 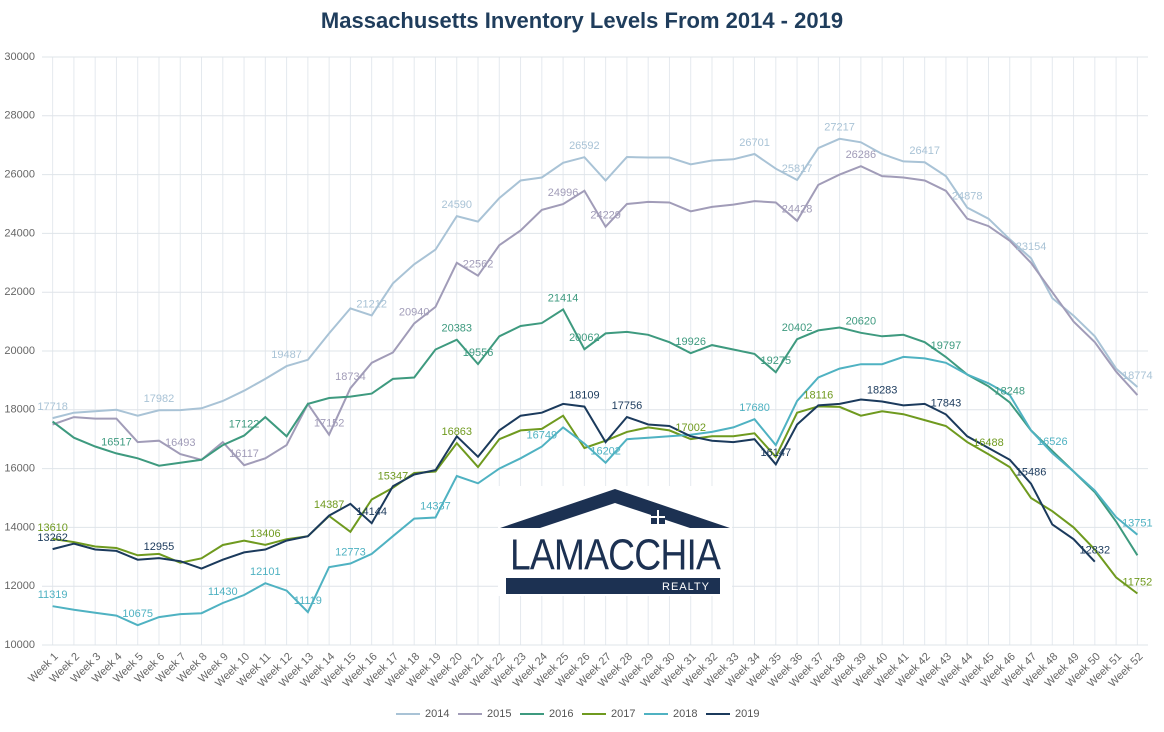 What do you see at coordinates (19, 351) in the screenshot?
I see `y-tick-label: 20000` at bounding box center [19, 351].